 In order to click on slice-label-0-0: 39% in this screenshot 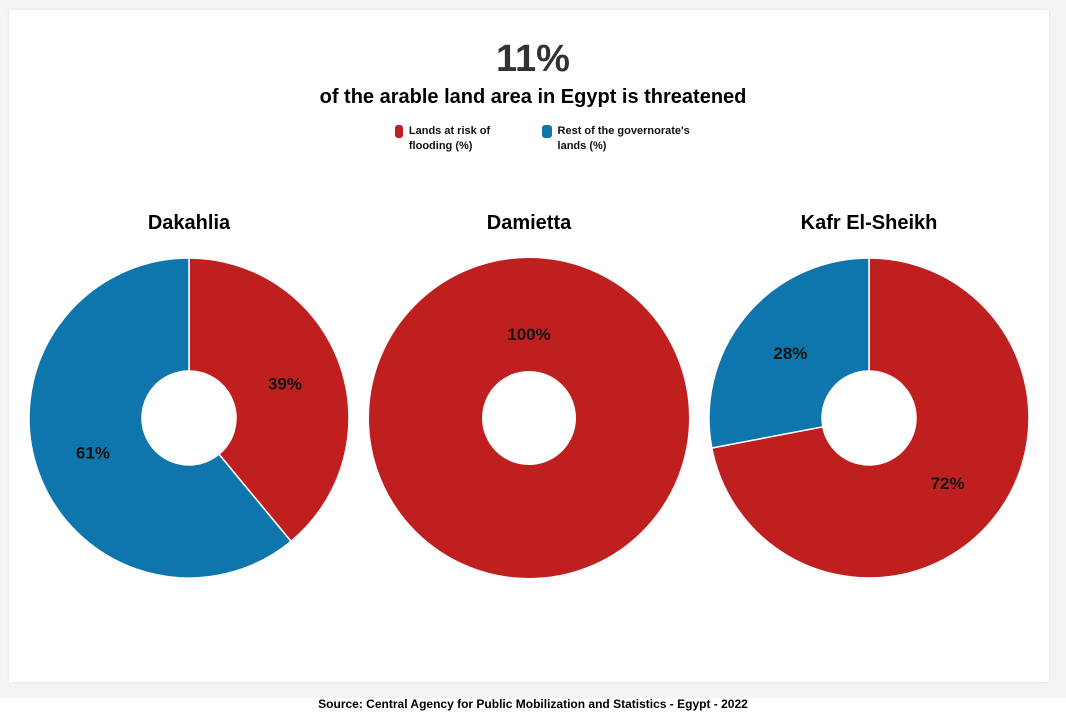, I will do `click(285, 383)`.